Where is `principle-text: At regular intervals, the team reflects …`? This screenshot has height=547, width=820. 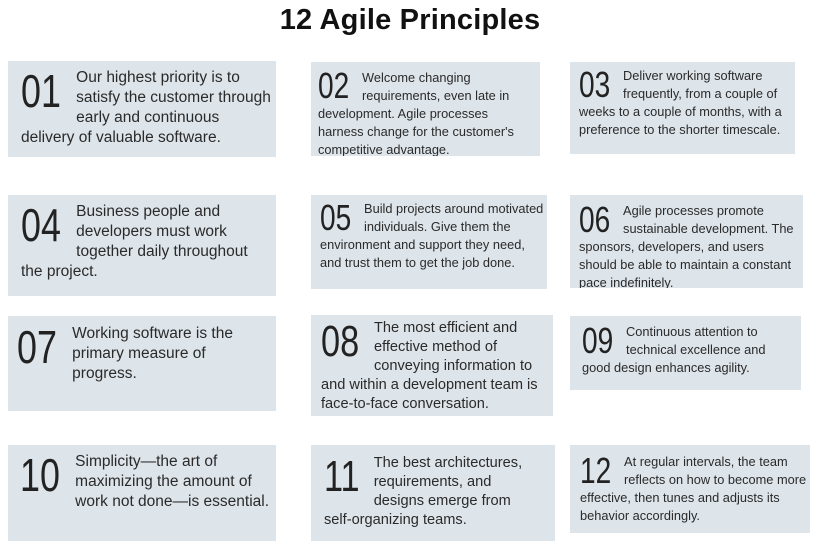 principle-text: At regular intervals, the team reflects … is located at coordinates (693, 488).